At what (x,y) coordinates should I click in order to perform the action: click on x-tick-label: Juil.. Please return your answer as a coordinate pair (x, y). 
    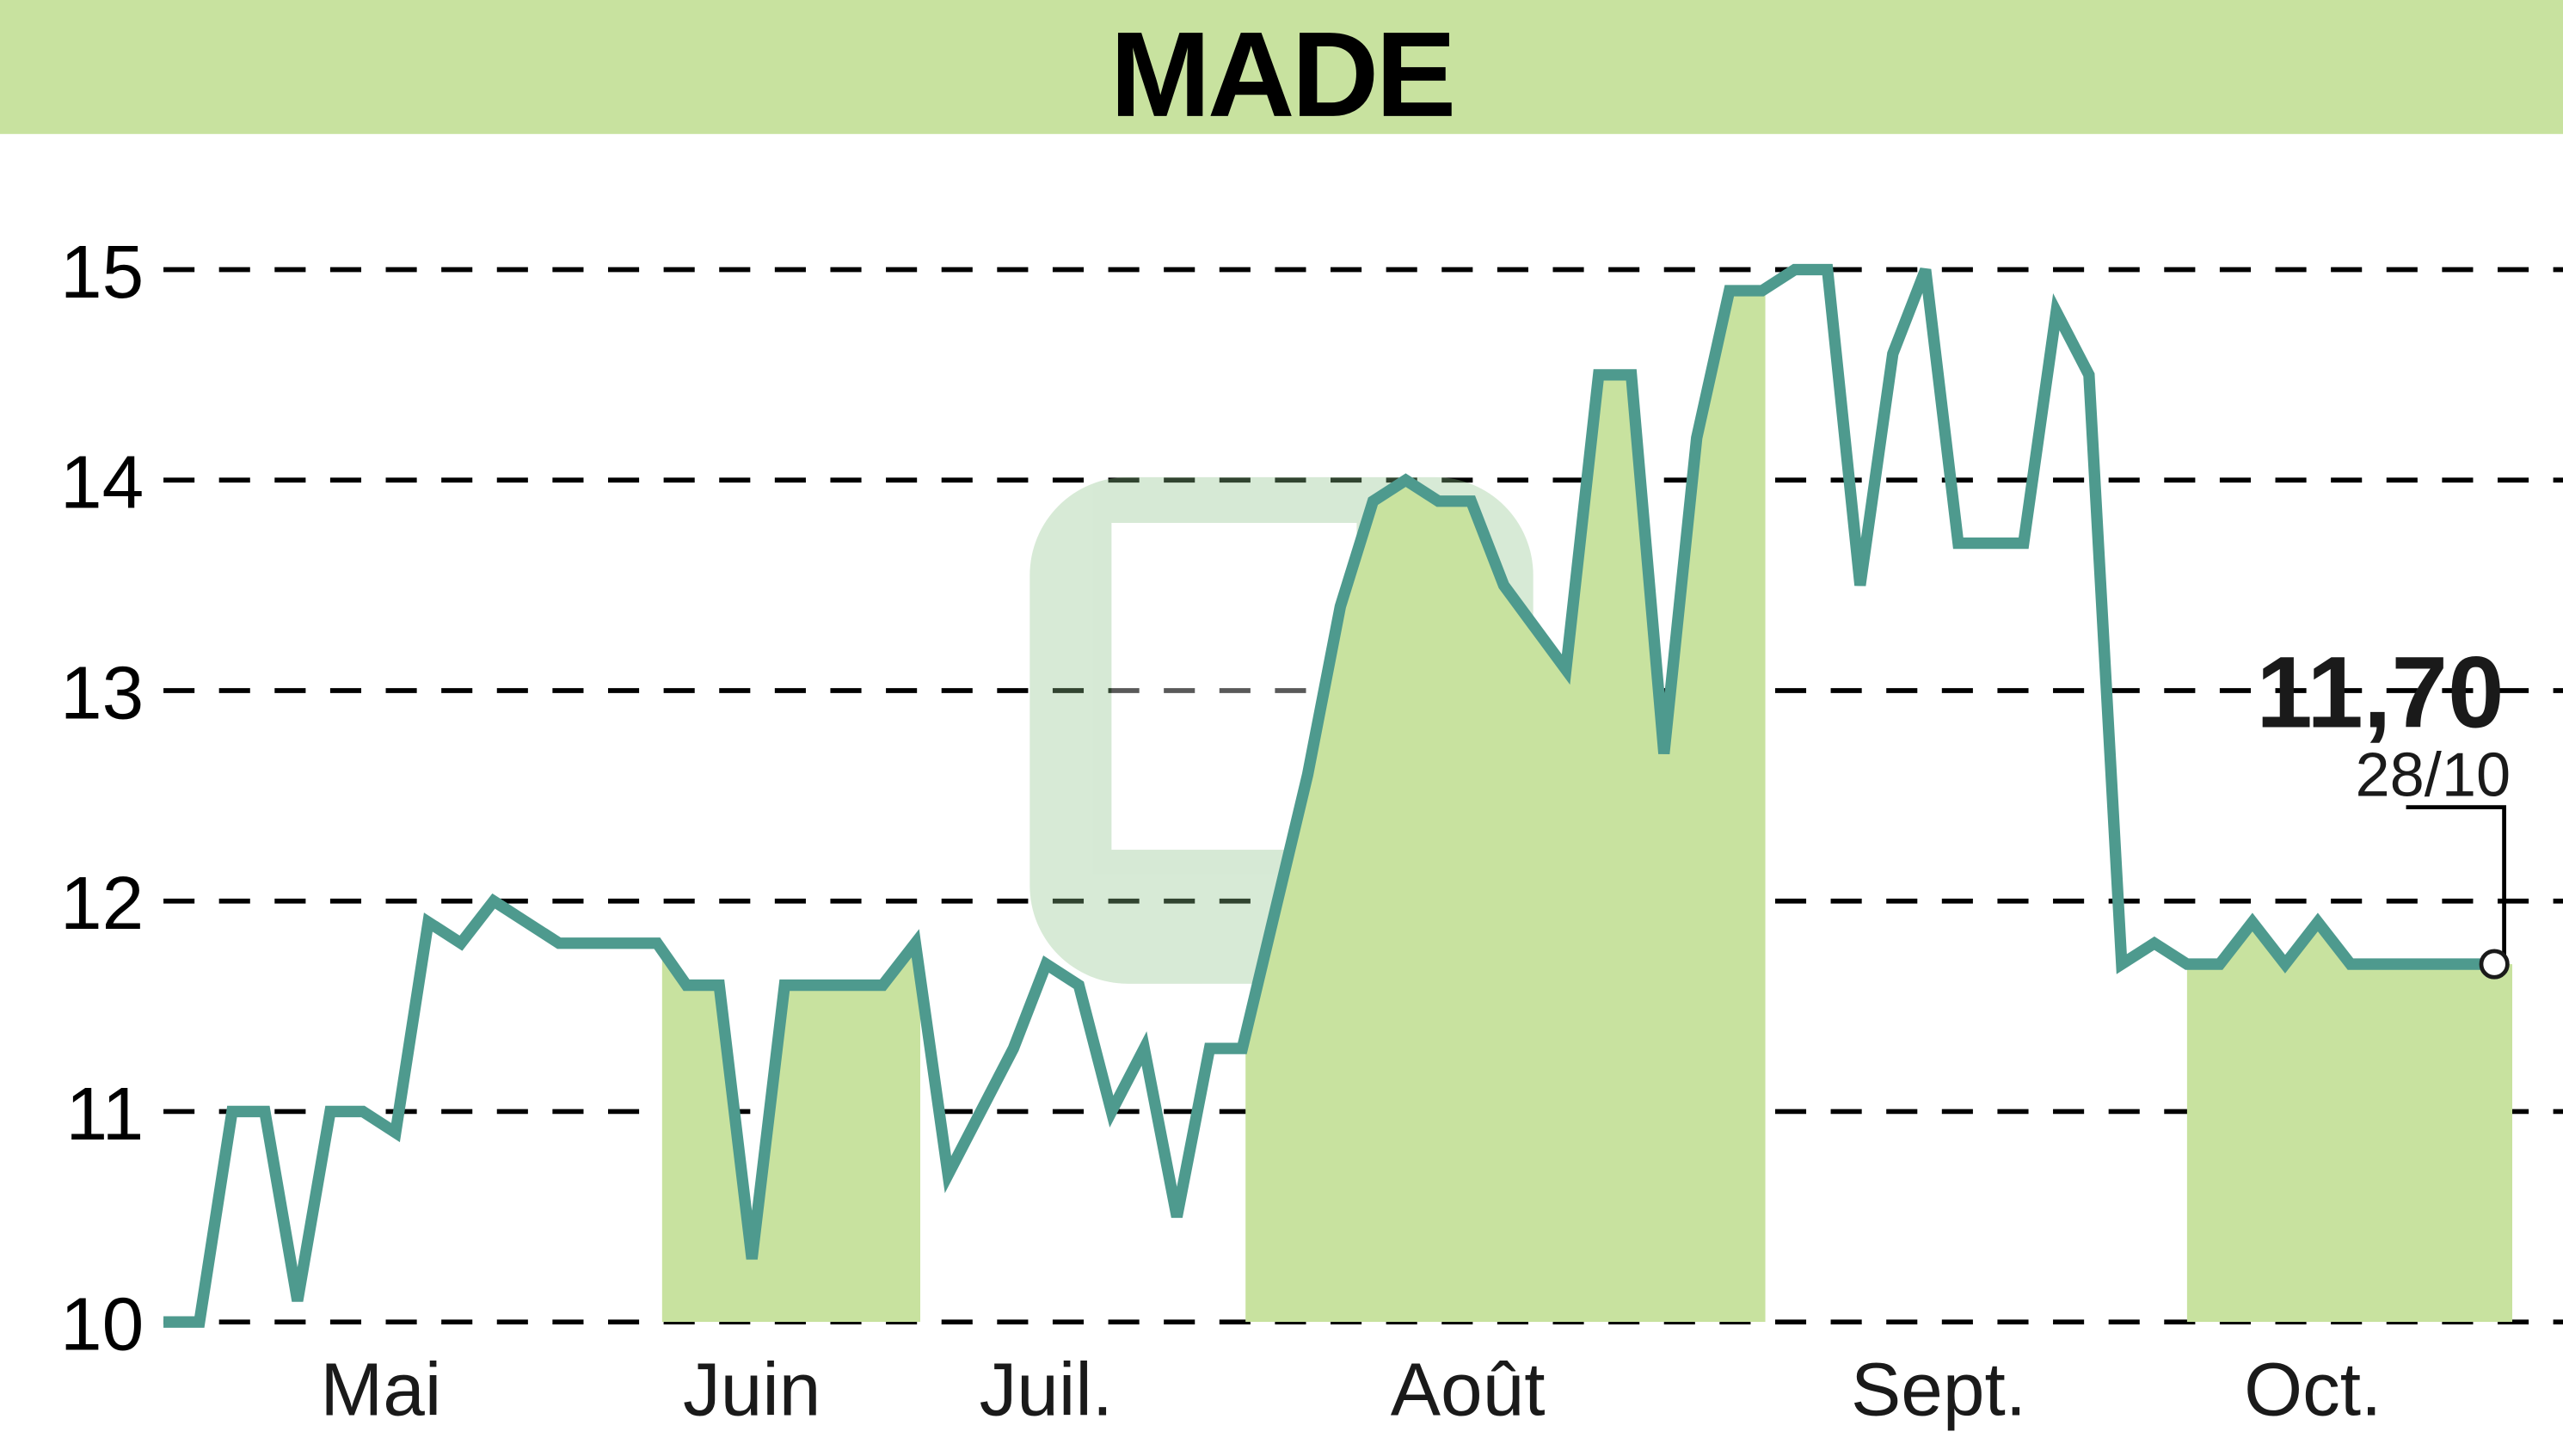
    Looking at the image, I should click on (1046, 1390).